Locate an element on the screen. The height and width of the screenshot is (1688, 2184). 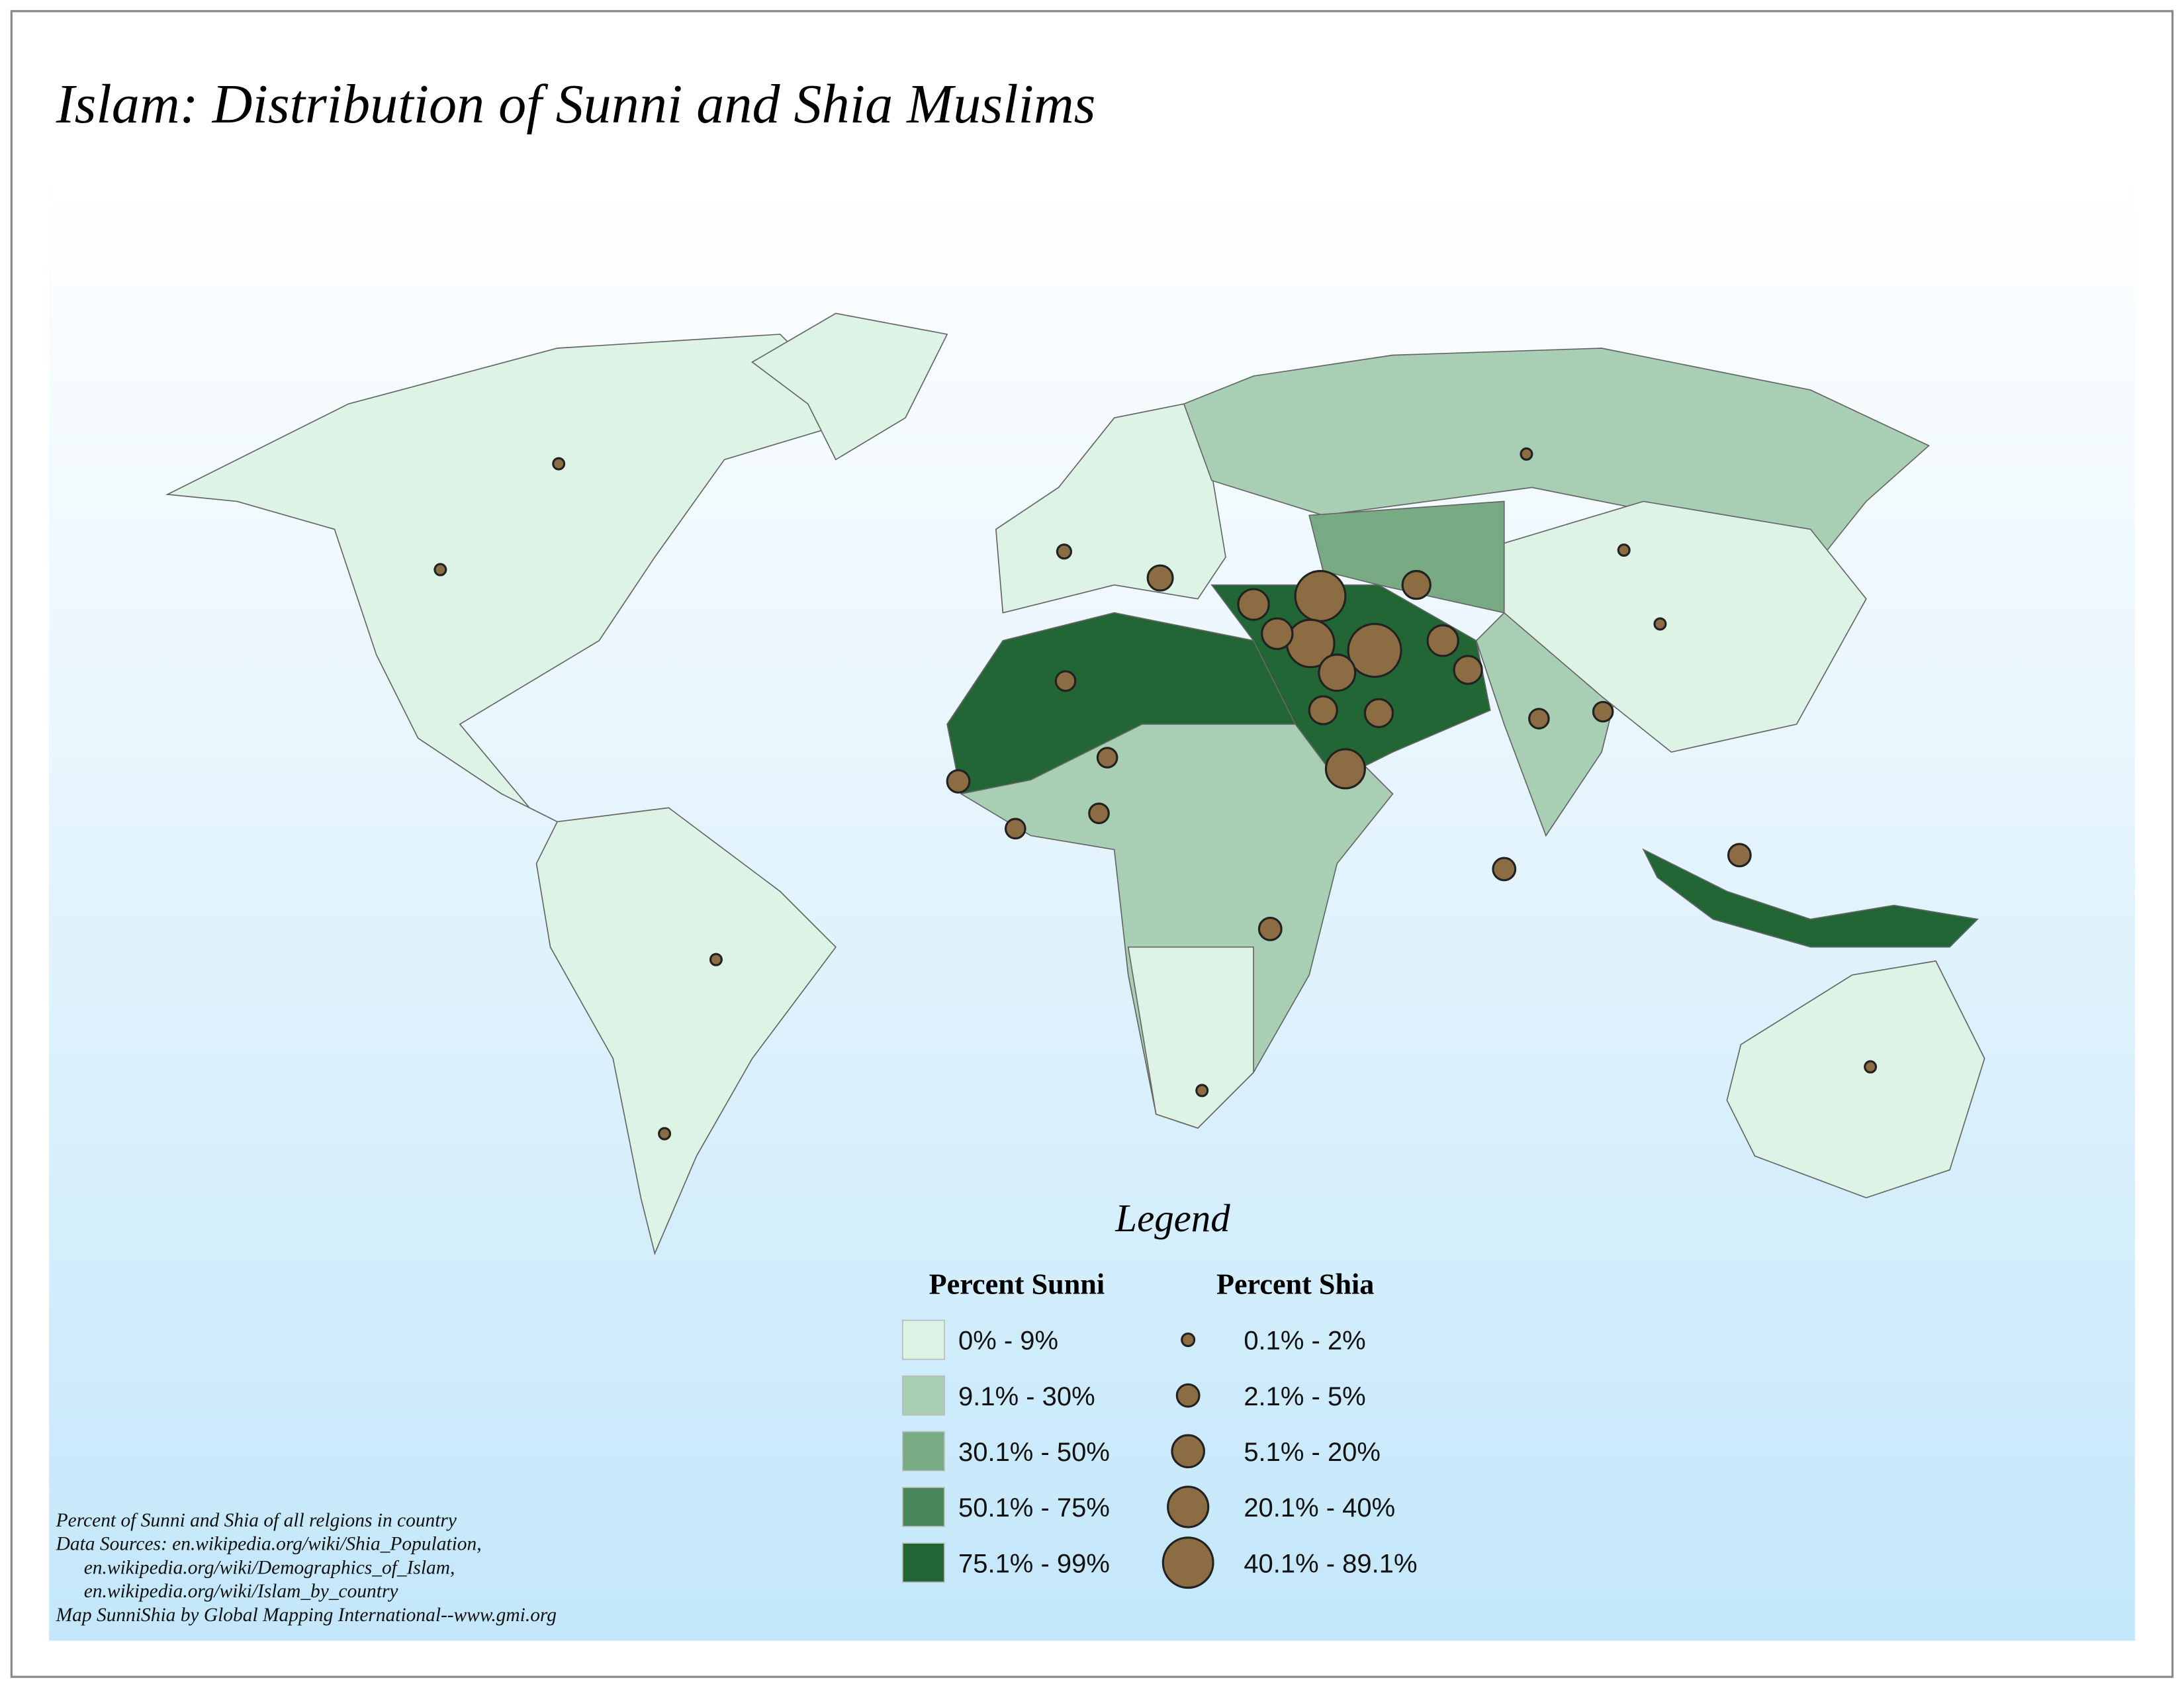
shia-heading: Percent Shia is located at coordinates (1295, 1284).